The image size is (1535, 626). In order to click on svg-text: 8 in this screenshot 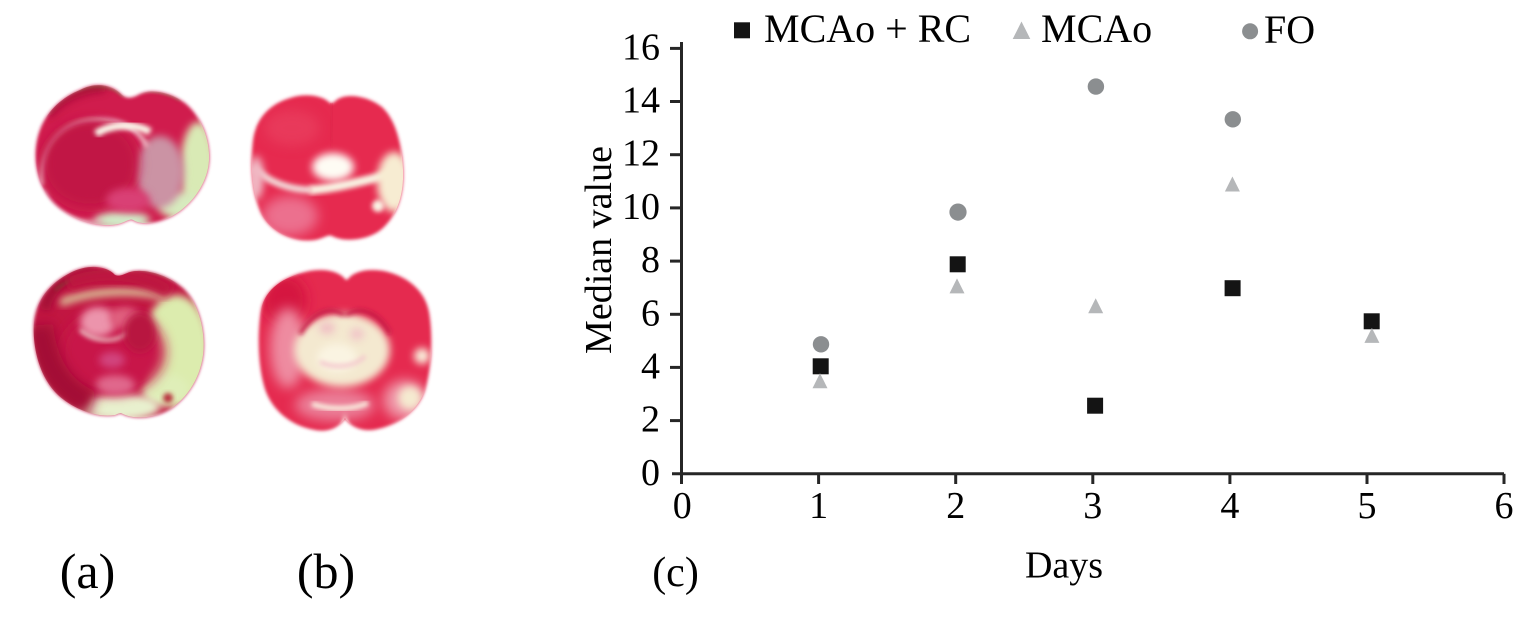, I will do `click(650, 260)`.